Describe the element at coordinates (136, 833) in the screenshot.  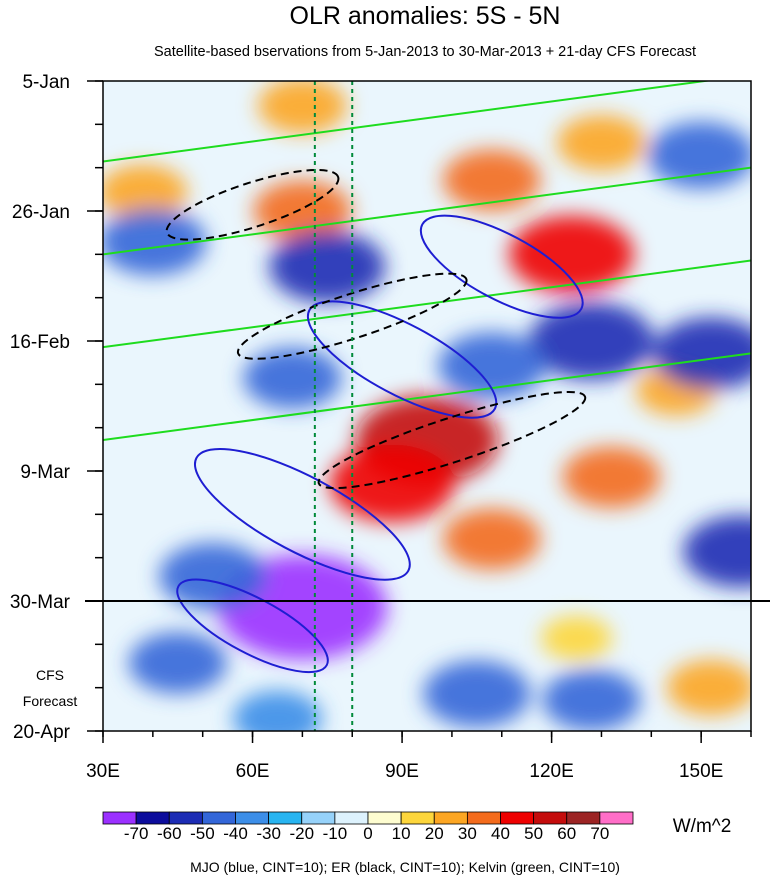
I see `colorbar-label: -70` at that location.